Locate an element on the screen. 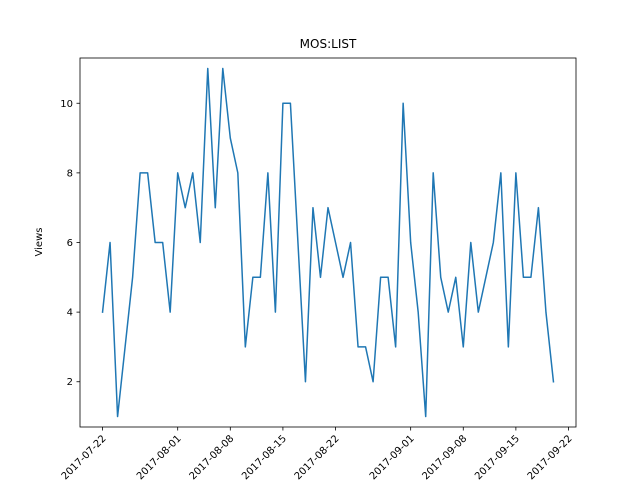 The image size is (640, 480). y-tick-label: 2 is located at coordinates (70, 382).